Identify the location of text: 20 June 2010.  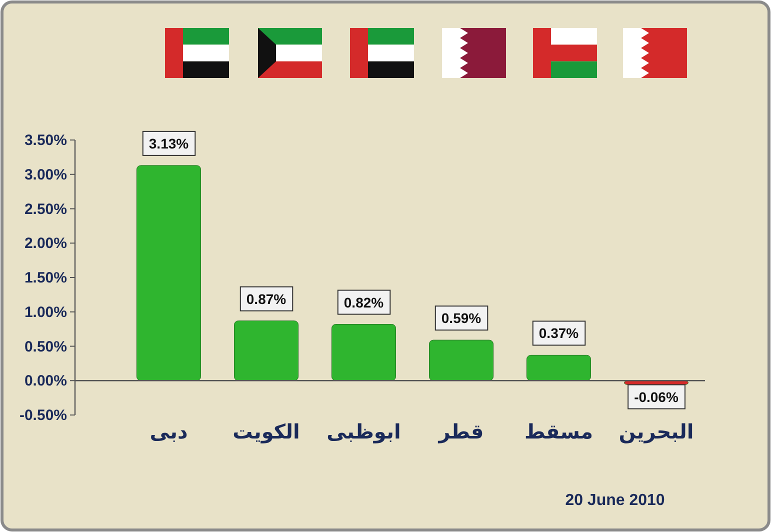
(615, 500).